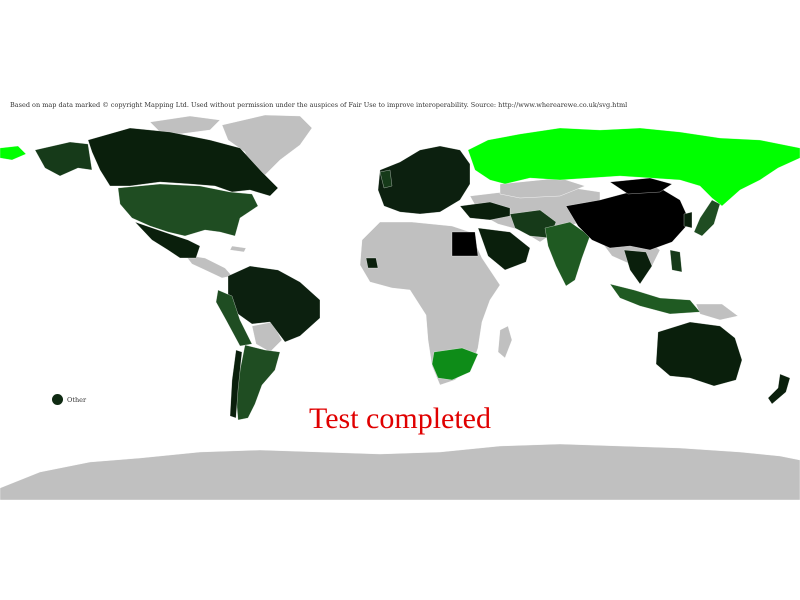 The width and height of the screenshot is (800, 600). I want to click on madagascar-shape, so click(505, 342).